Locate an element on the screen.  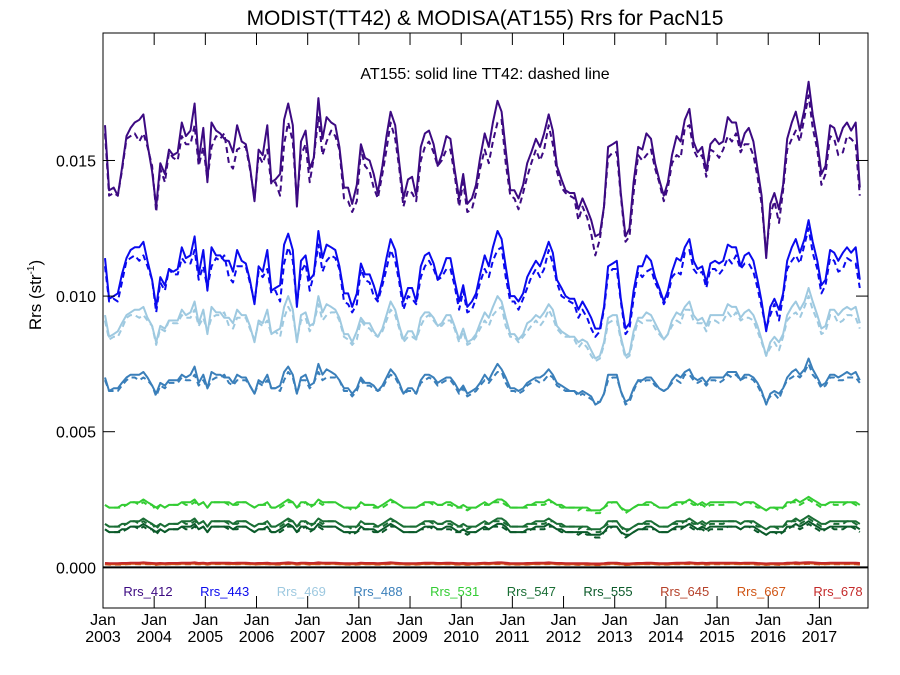
series-line-rrs-488-dashed is located at coordinates (482, 384).